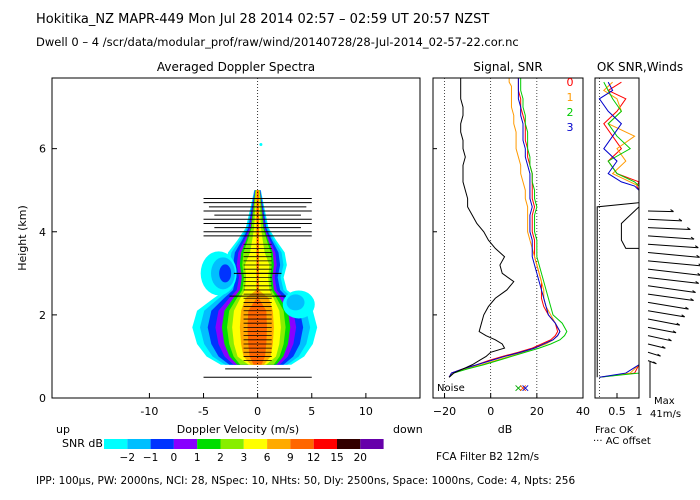 The height and width of the screenshot is (500, 700). What do you see at coordinates (257, 411) in the screenshot?
I see `spectra-xtick-label: 0` at bounding box center [257, 411].